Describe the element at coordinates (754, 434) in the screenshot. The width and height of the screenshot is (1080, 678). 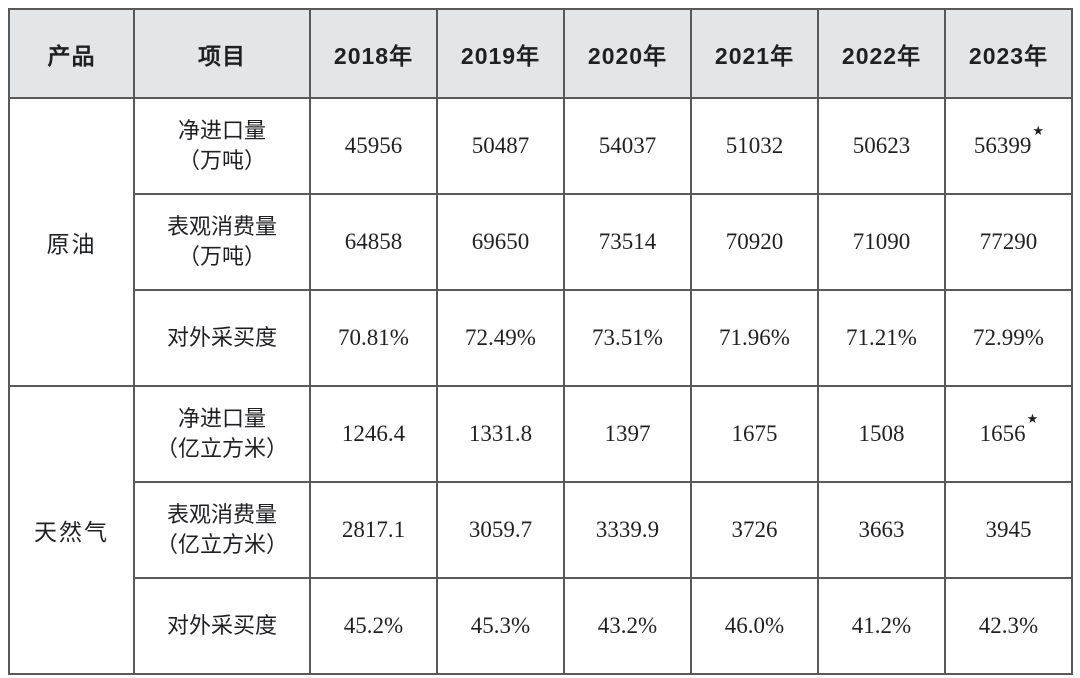
I see `value-cell: 1675` at that location.